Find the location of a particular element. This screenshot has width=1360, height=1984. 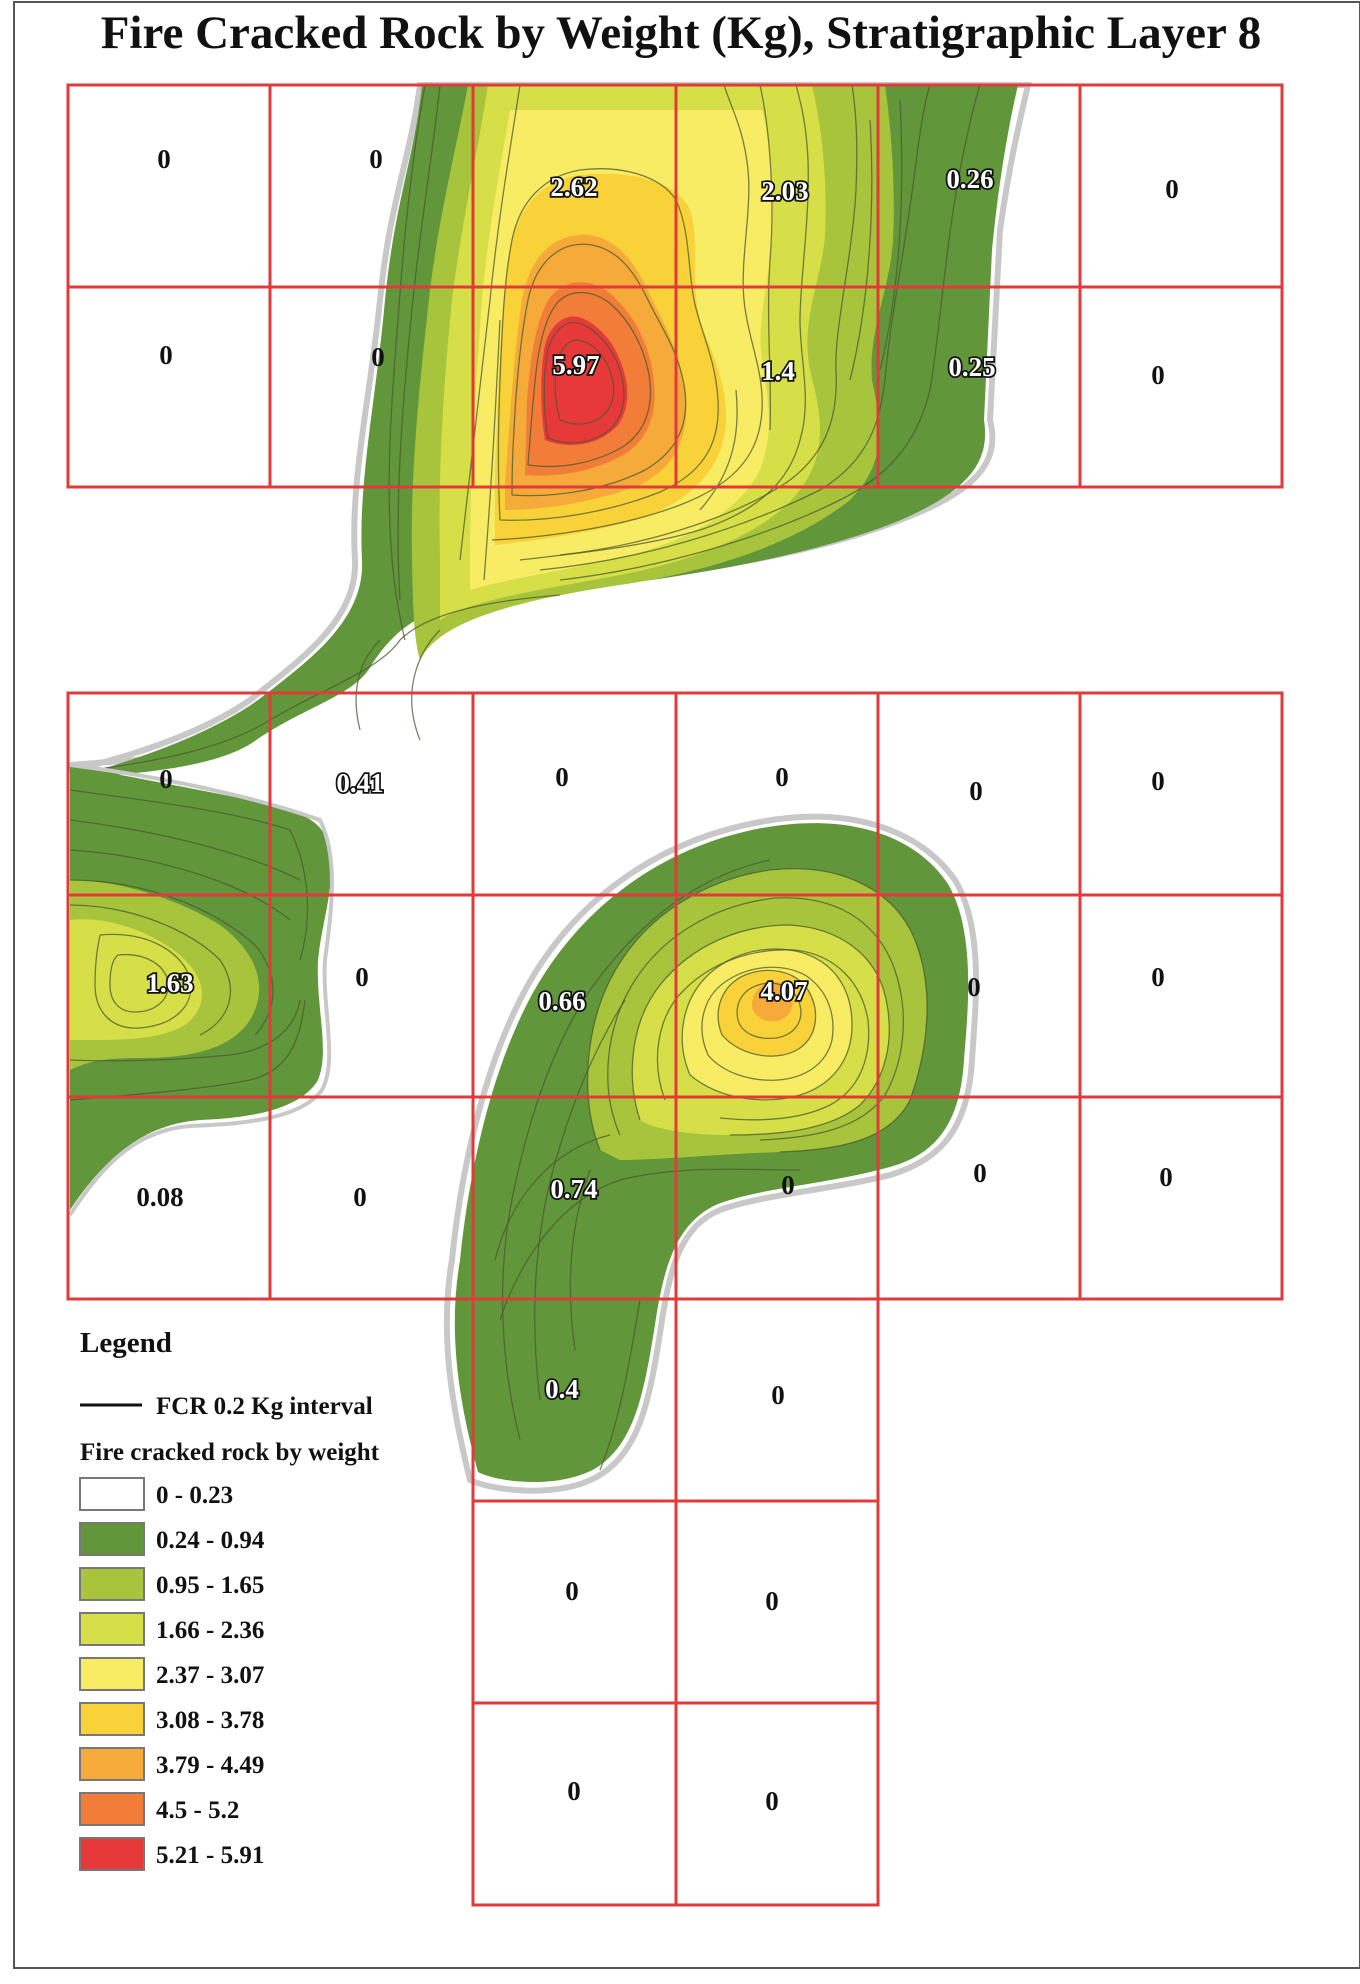

unit-value-r3c1: 0 is located at coordinates (166, 779).